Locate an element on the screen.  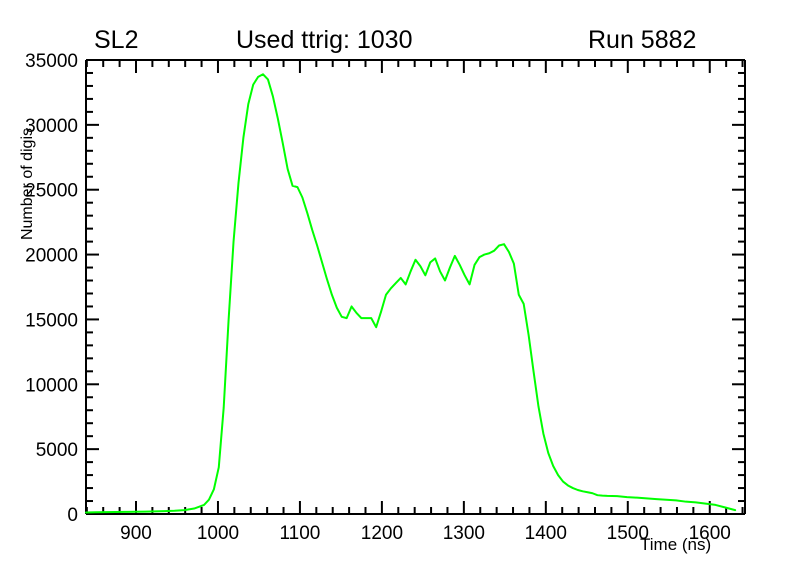
y-ticklabel: 20000 is located at coordinates (51, 256).